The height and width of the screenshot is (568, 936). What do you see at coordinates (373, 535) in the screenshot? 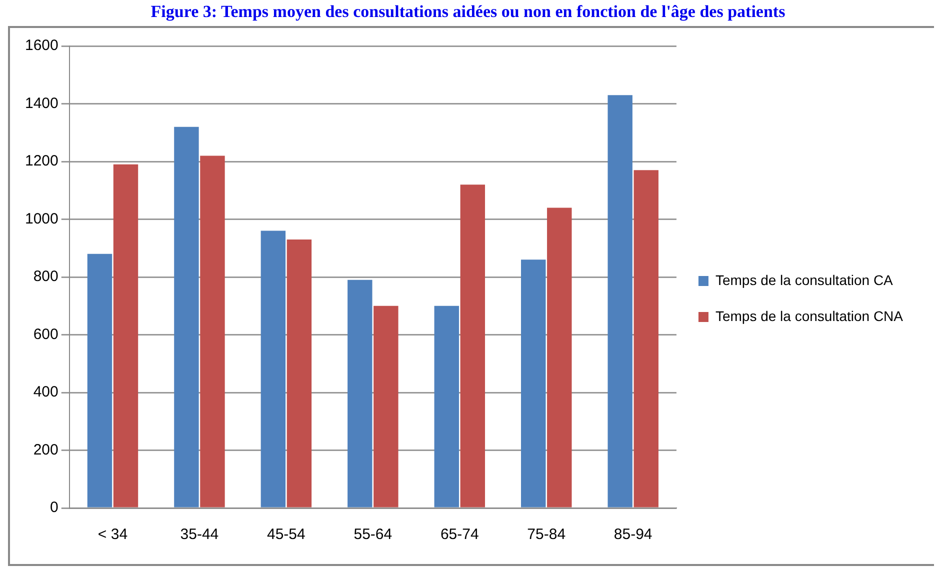
I see `x-tick-label: 55-64` at bounding box center [373, 535].